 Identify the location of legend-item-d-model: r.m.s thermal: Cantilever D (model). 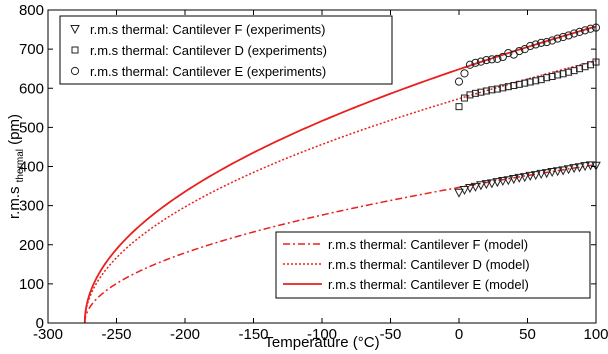
(429, 264).